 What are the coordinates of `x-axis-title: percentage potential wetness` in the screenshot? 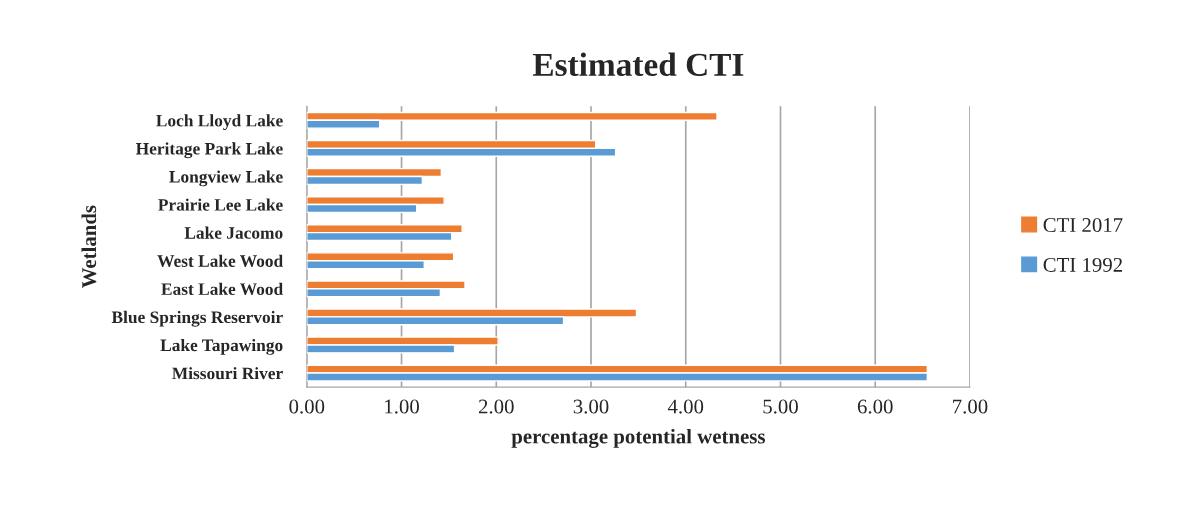 It's located at (638, 438).